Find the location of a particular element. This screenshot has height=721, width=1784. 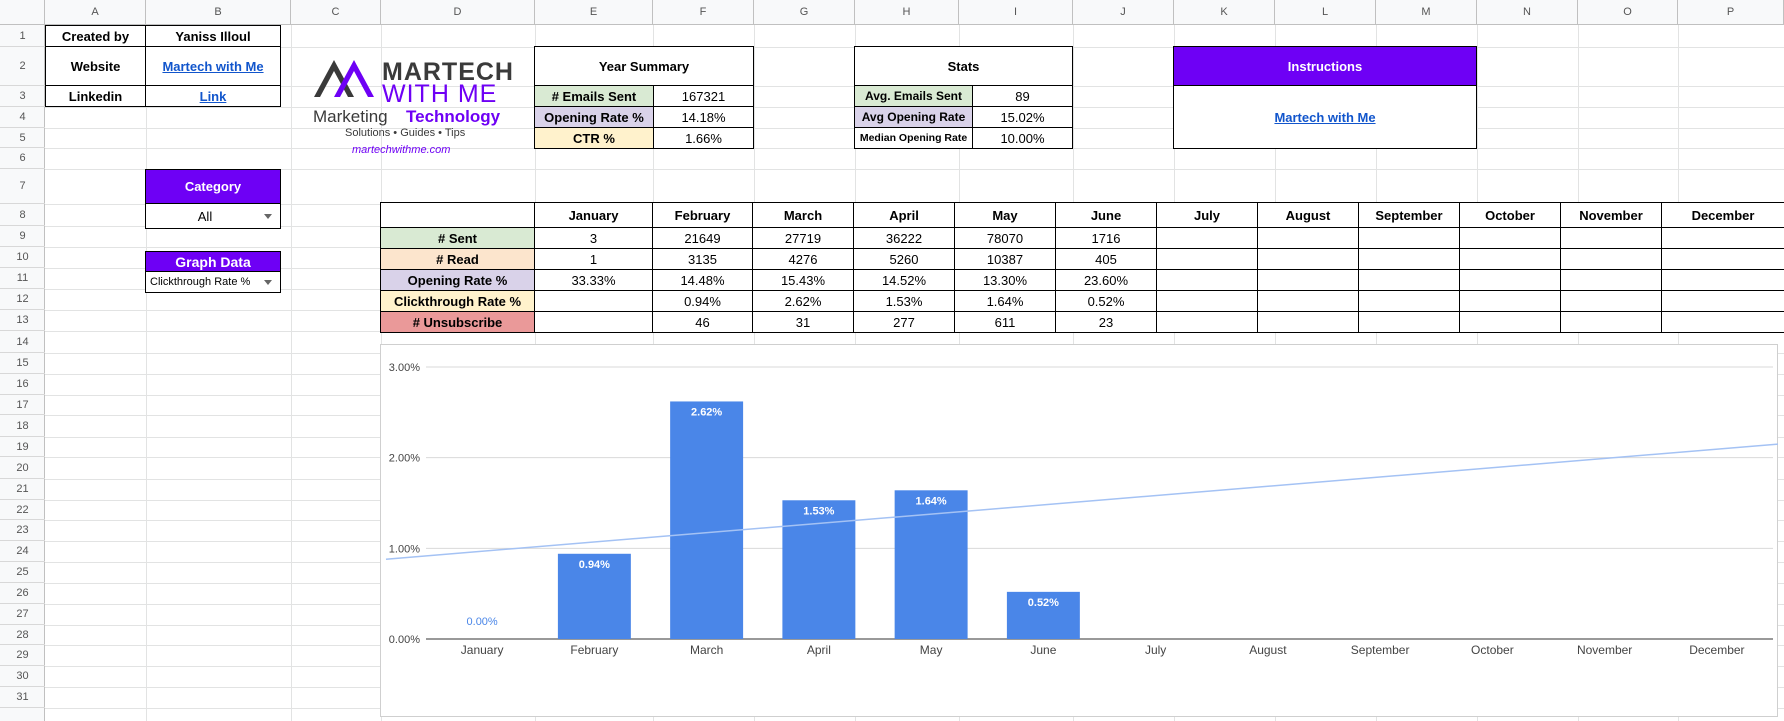

column-header-p: P is located at coordinates (1731, 12).